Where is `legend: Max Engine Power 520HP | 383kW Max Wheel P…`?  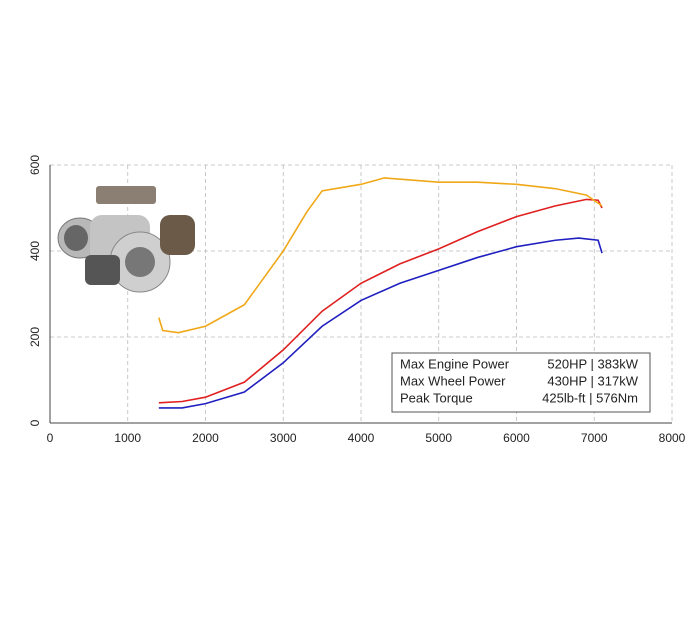 legend: Max Engine Power 520HP | 383kW Max Wheel P… is located at coordinates (521, 382).